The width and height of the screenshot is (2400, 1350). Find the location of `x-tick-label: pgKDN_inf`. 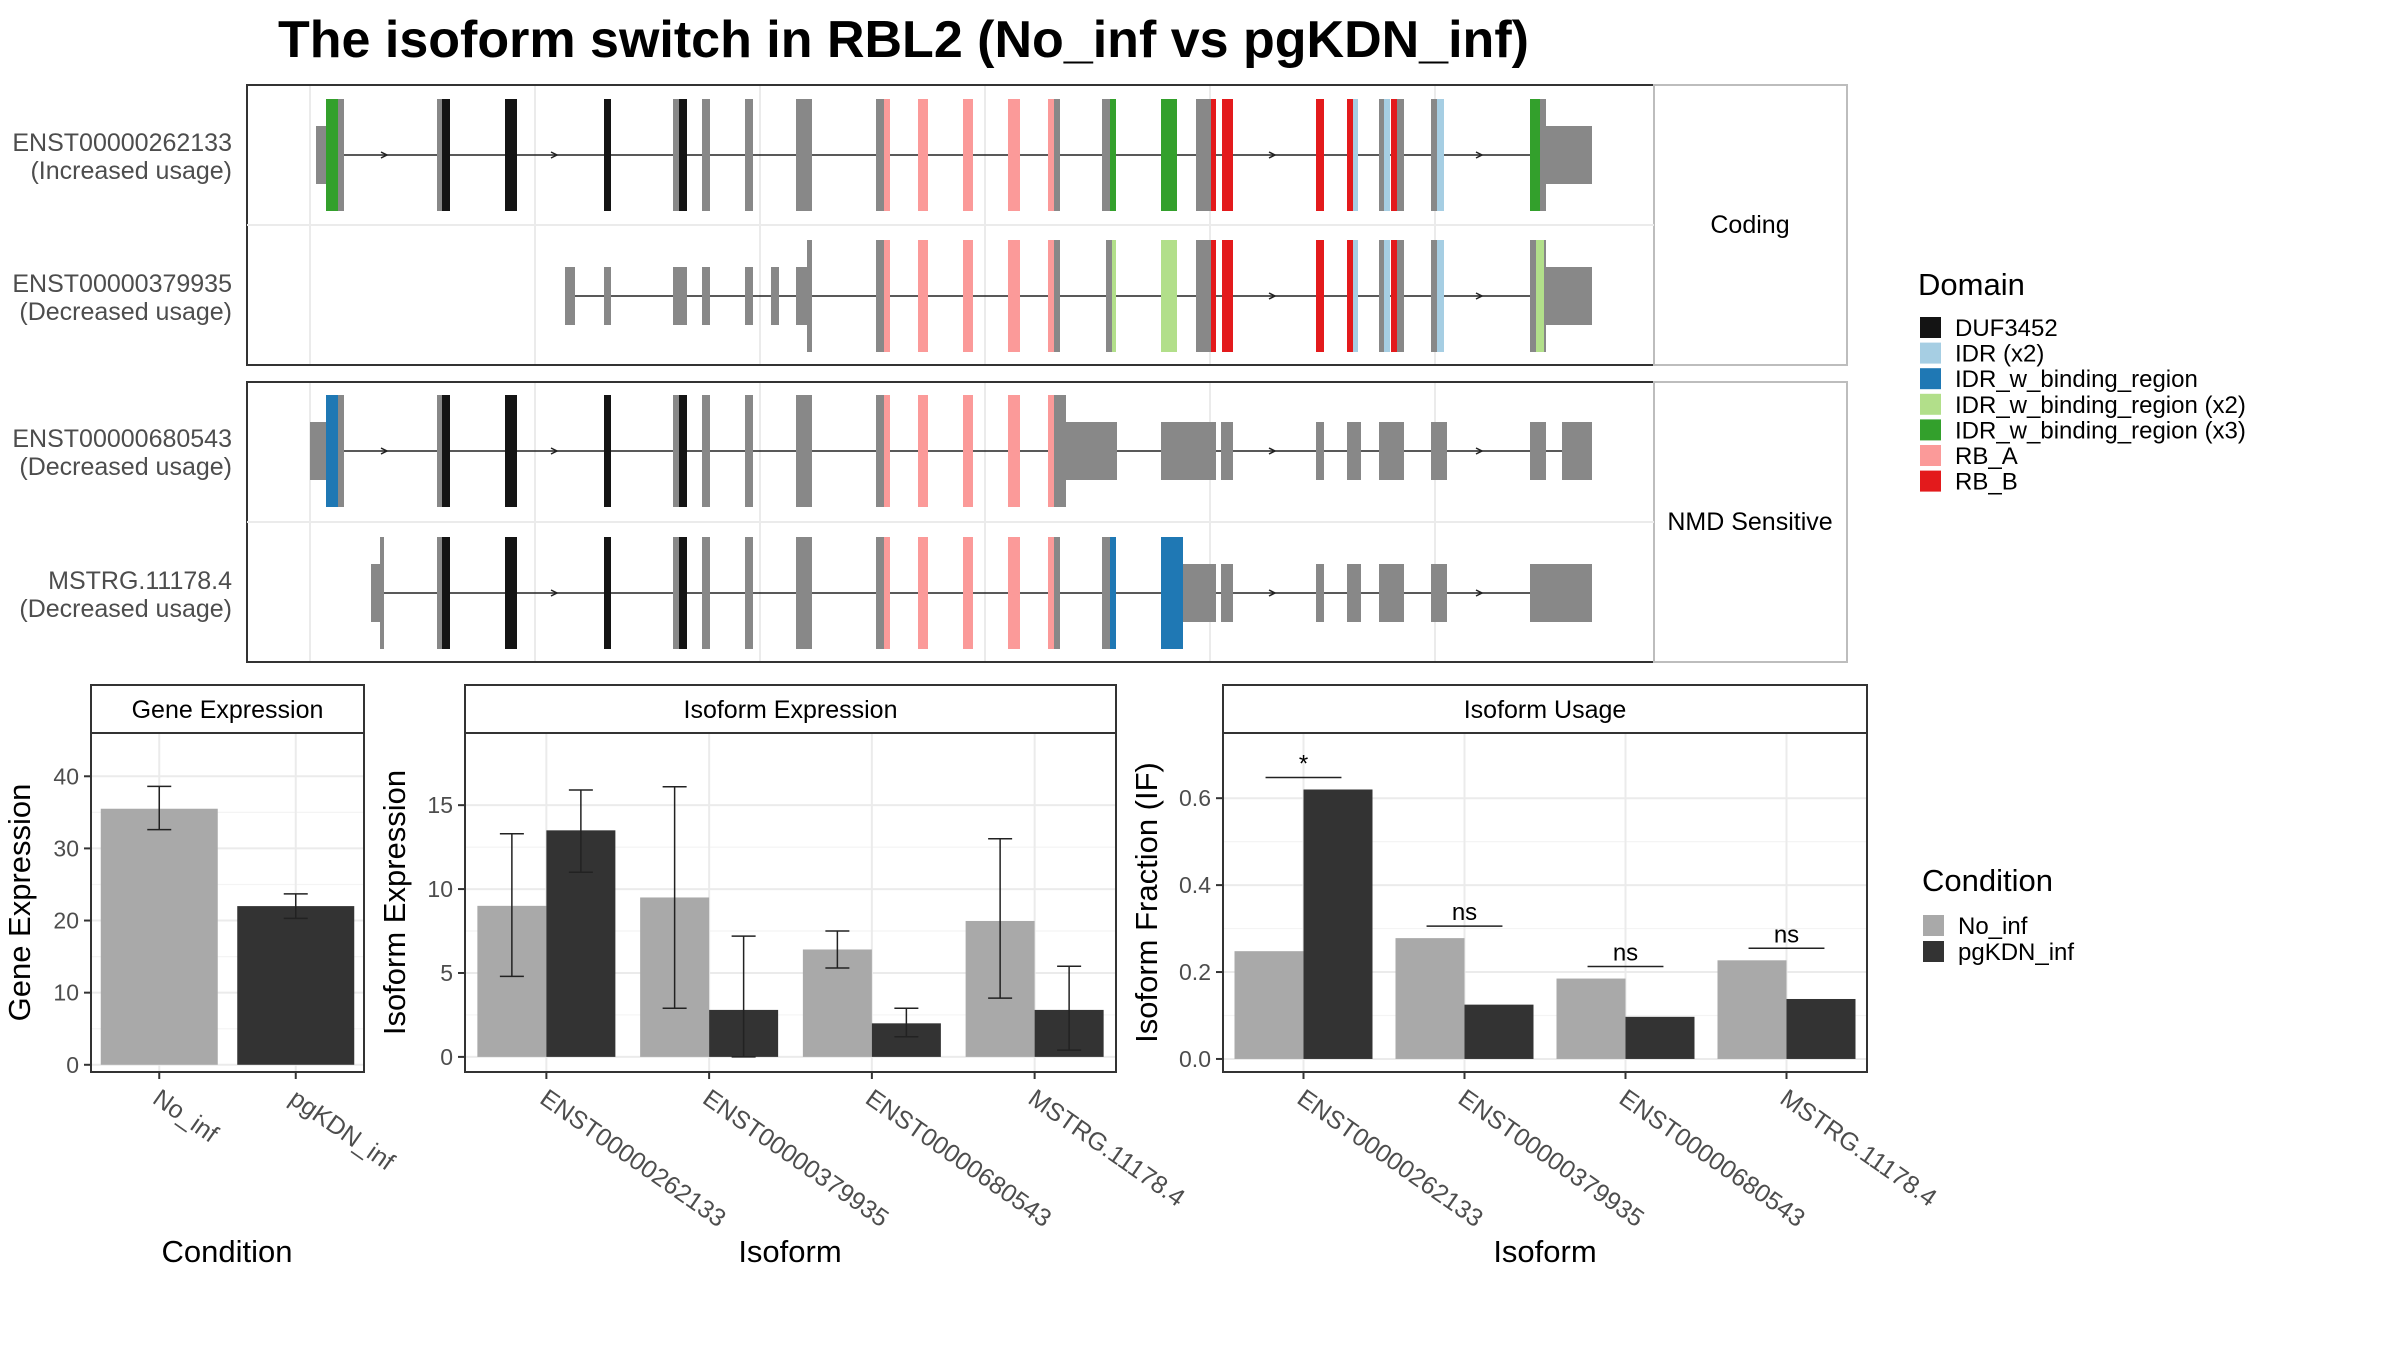

x-tick-label: pgKDN_inf is located at coordinates (341, 1130).